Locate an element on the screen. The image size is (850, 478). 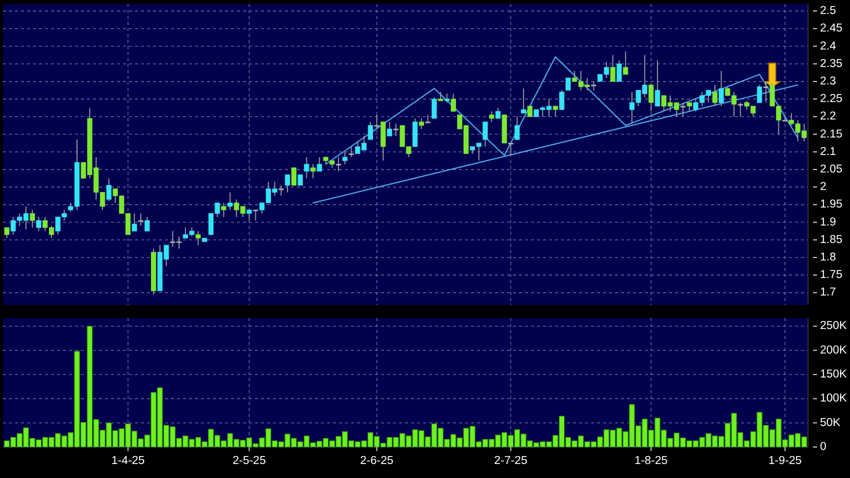
y-tick-label: 50K is located at coordinates (830, 422).